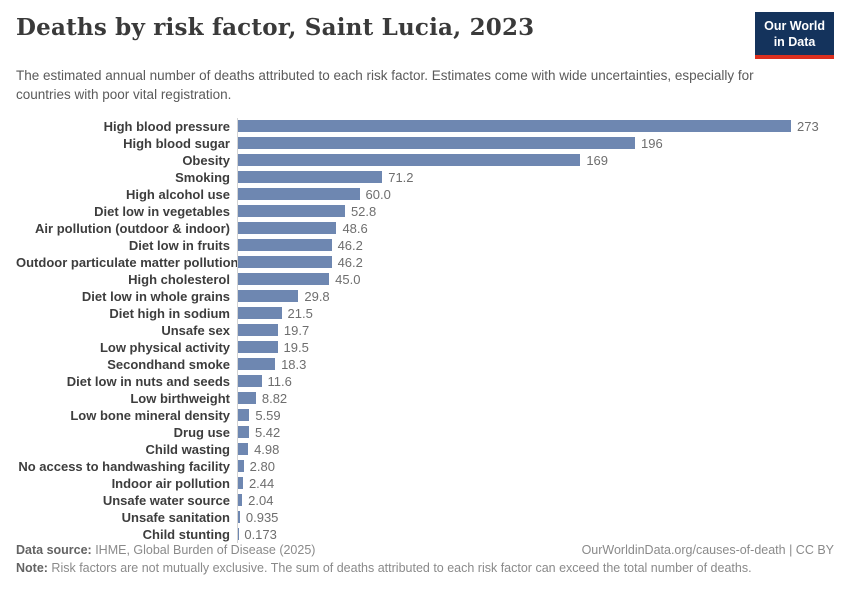 Image resolution: width=850 pixels, height=600 pixels. Describe the element at coordinates (180, 398) in the screenshot. I see `row-label: Low birthweight` at that location.